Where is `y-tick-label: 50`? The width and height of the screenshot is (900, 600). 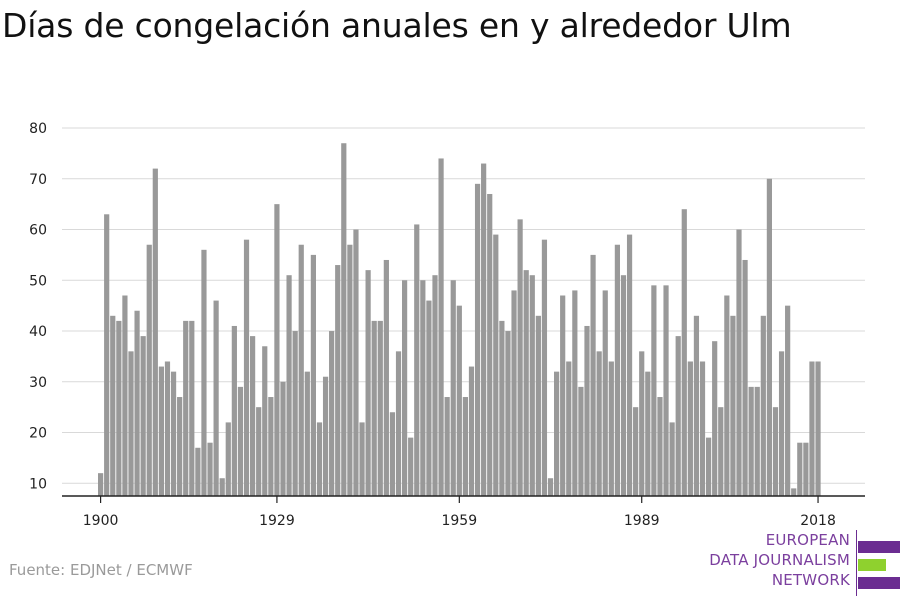
y-tick-label: 50 is located at coordinates (38, 281).